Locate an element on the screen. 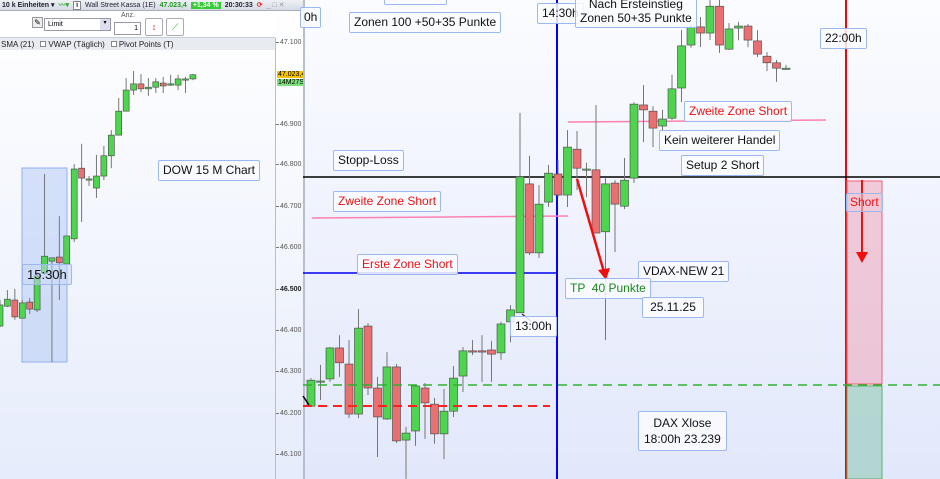 This screenshot has width=940, height=479. label-date: 25.11.25 is located at coordinates (673, 307).